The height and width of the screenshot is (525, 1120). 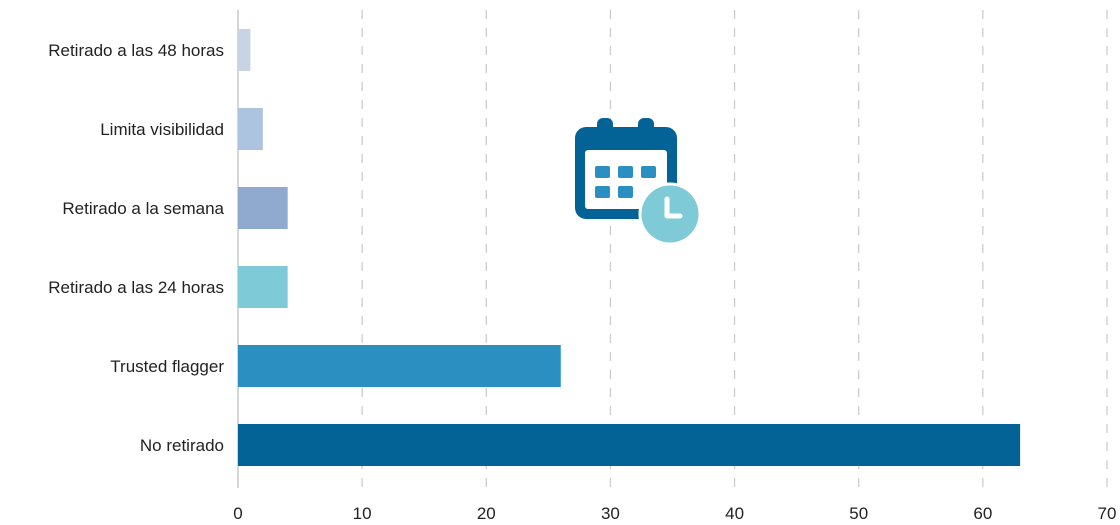 I want to click on x-tick-label: 10, so click(x=362, y=513).